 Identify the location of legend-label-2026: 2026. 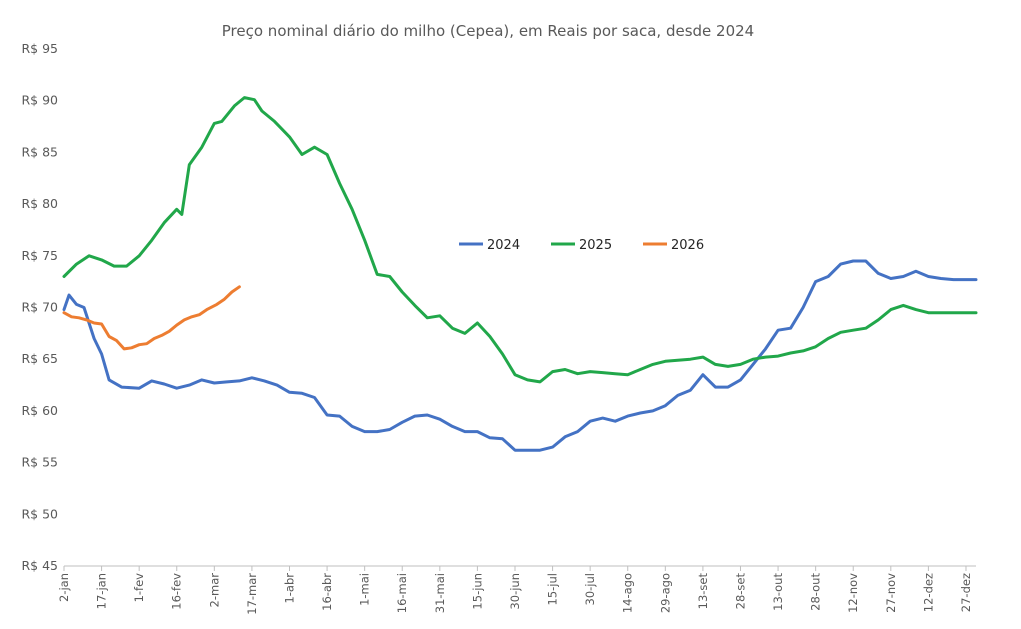
(687, 245).